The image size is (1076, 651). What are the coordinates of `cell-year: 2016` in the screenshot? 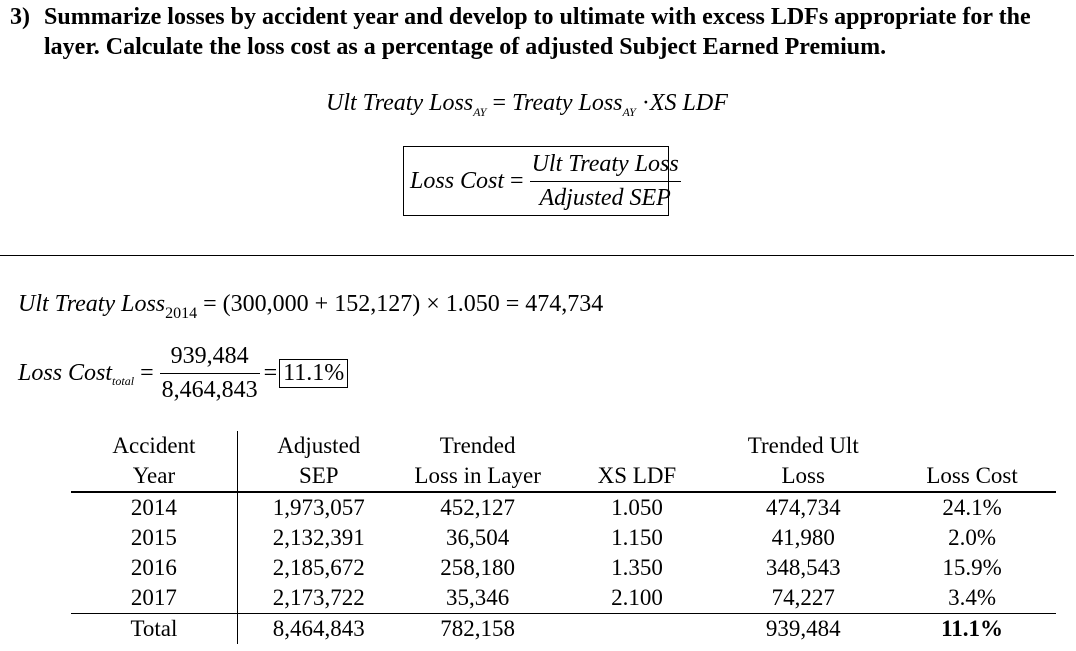 It's located at (154, 568).